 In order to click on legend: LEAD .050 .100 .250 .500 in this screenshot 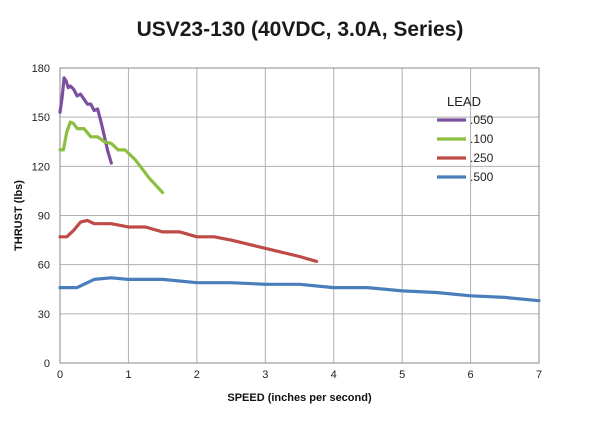, I will do `click(465, 139)`.